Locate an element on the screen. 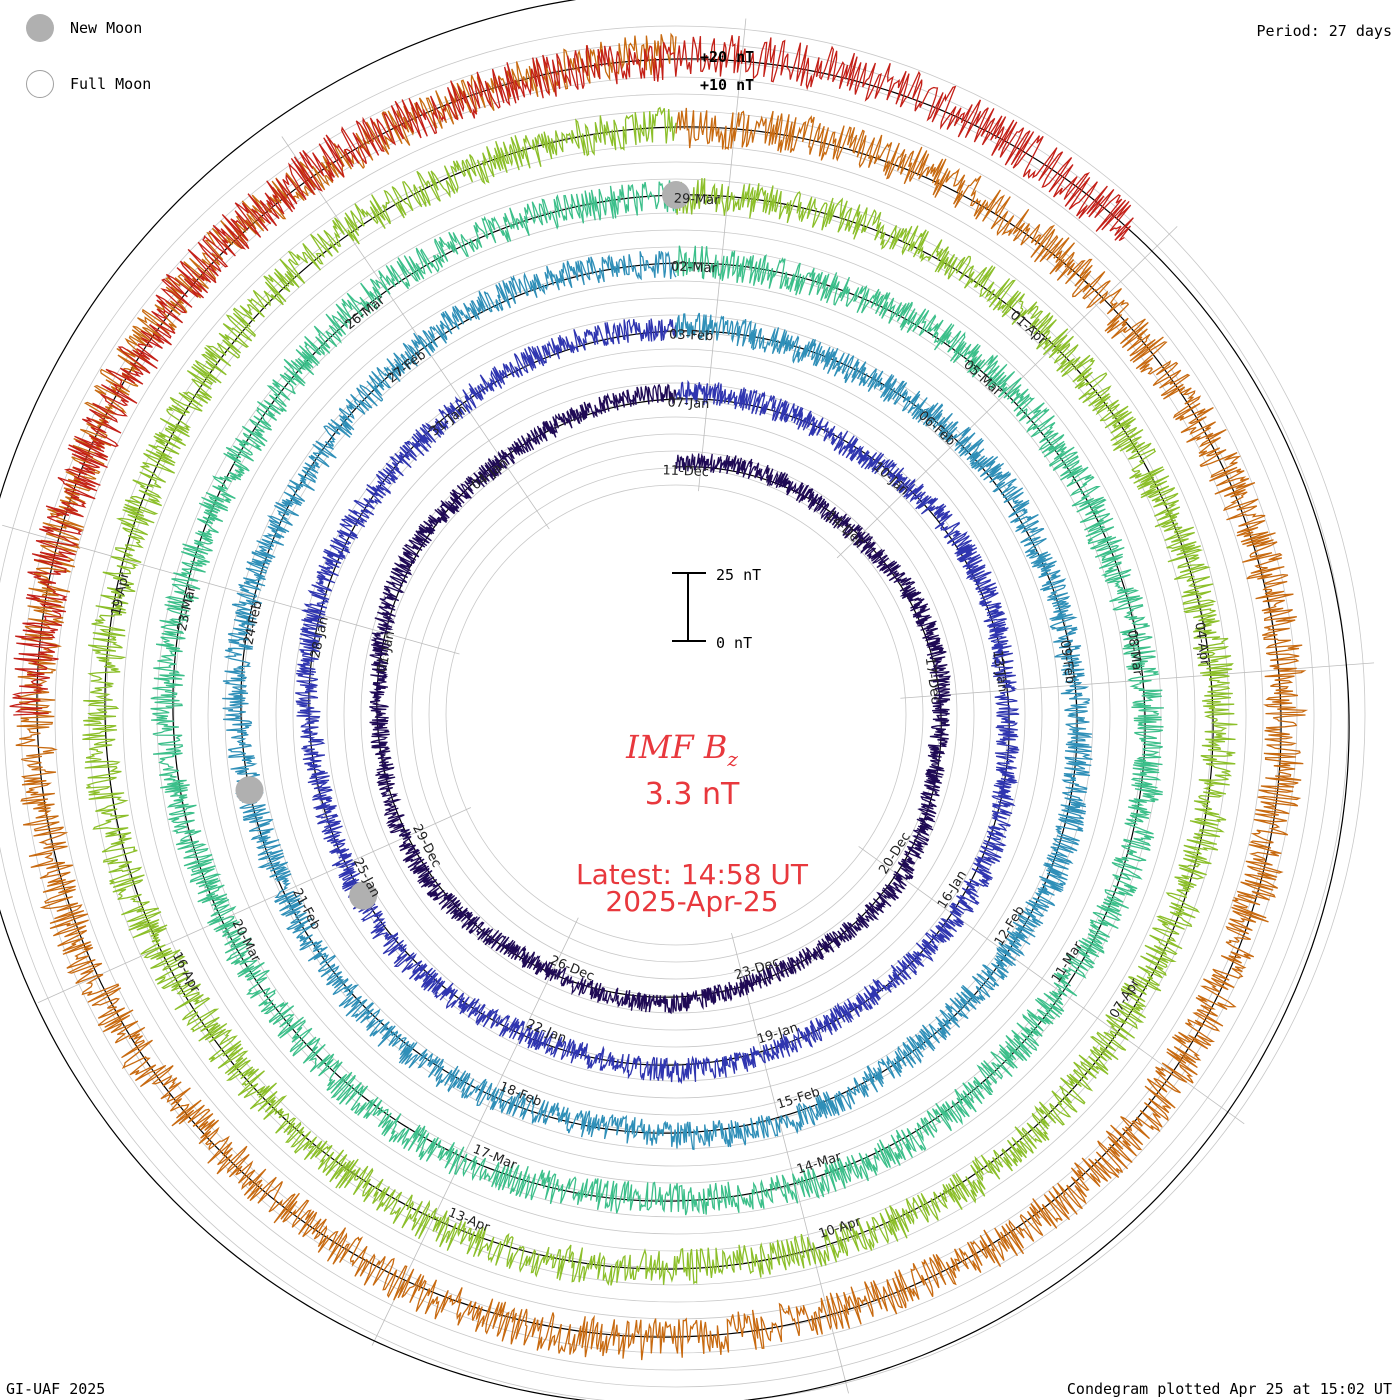 This screenshot has width=1400, height=1400. plotted-label: Condegram plotted Apr 25 at 15:02 UT is located at coordinates (1229, 1389).